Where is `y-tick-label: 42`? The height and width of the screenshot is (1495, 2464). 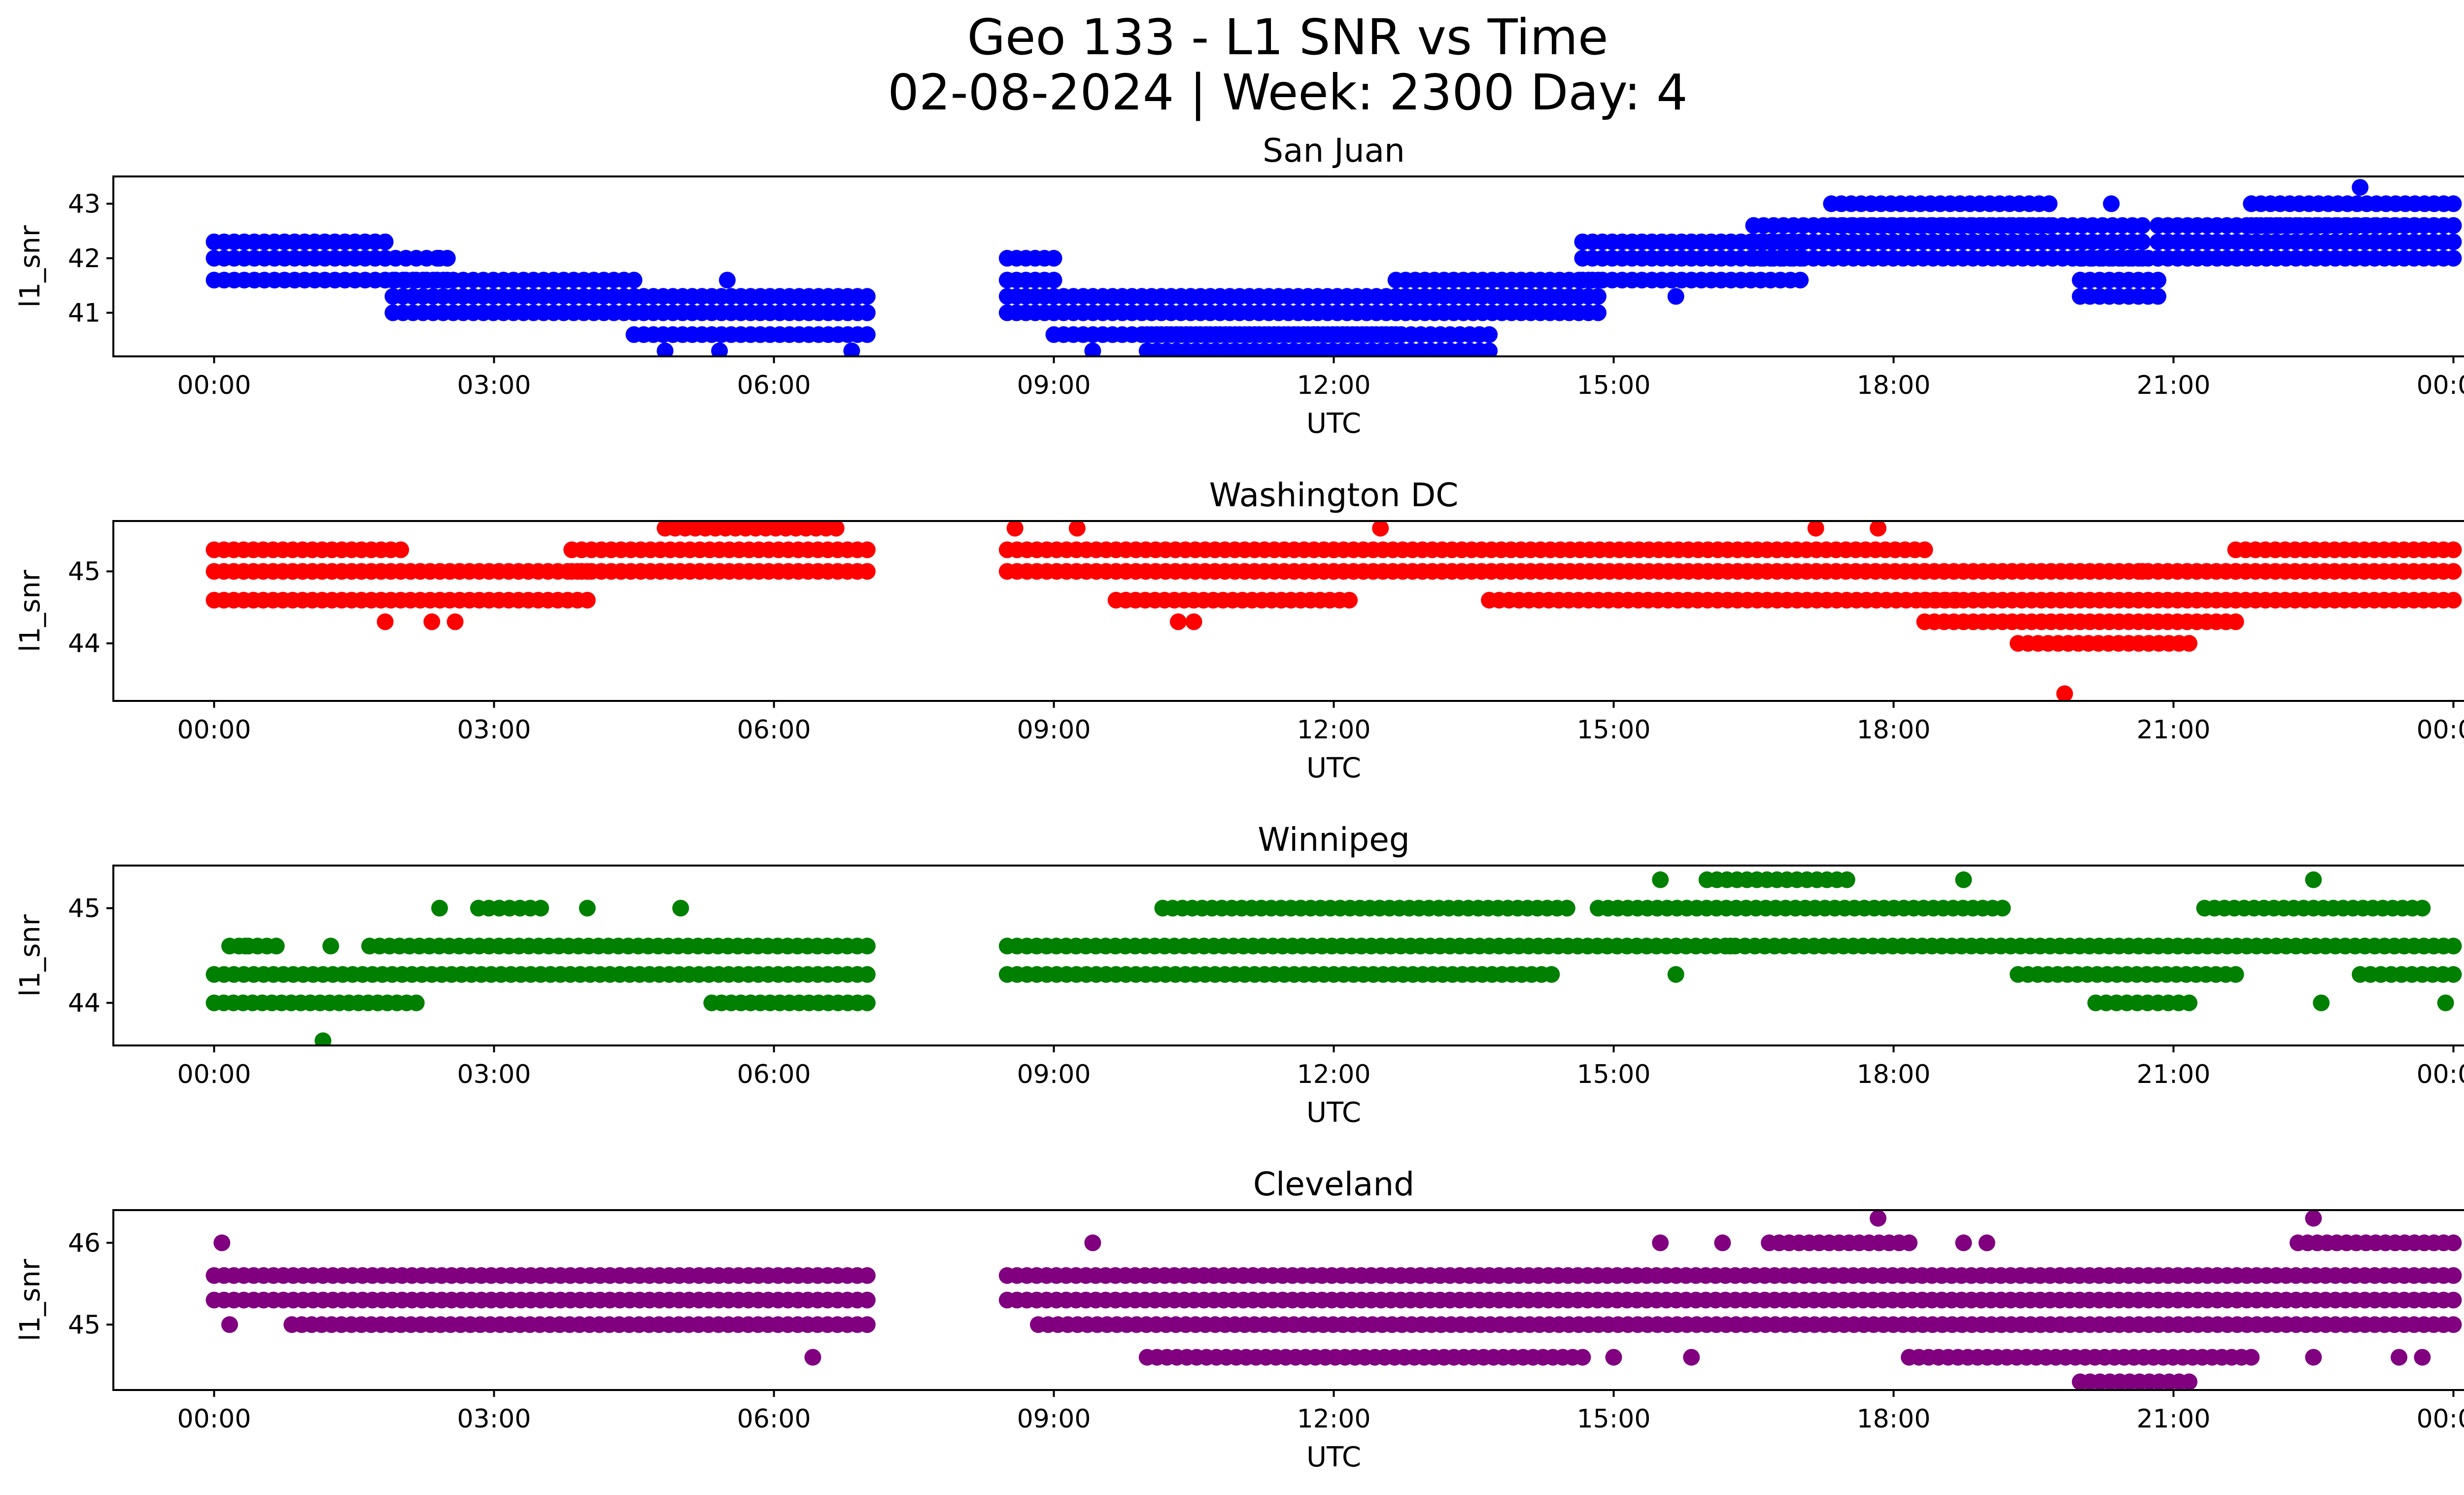 y-tick-label: 42 is located at coordinates (84, 259).